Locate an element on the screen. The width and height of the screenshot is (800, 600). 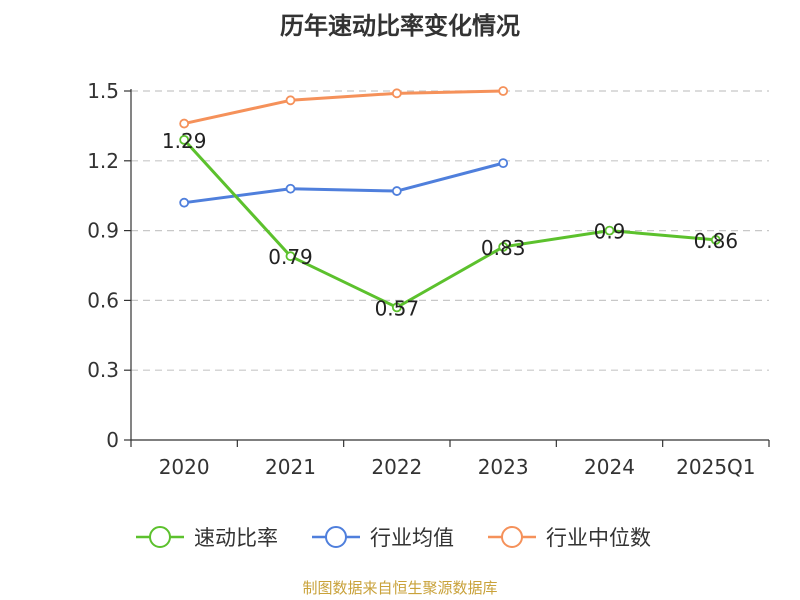
legend: 速动比率 行业均值 行业中位数 is located at coordinates (393, 538).